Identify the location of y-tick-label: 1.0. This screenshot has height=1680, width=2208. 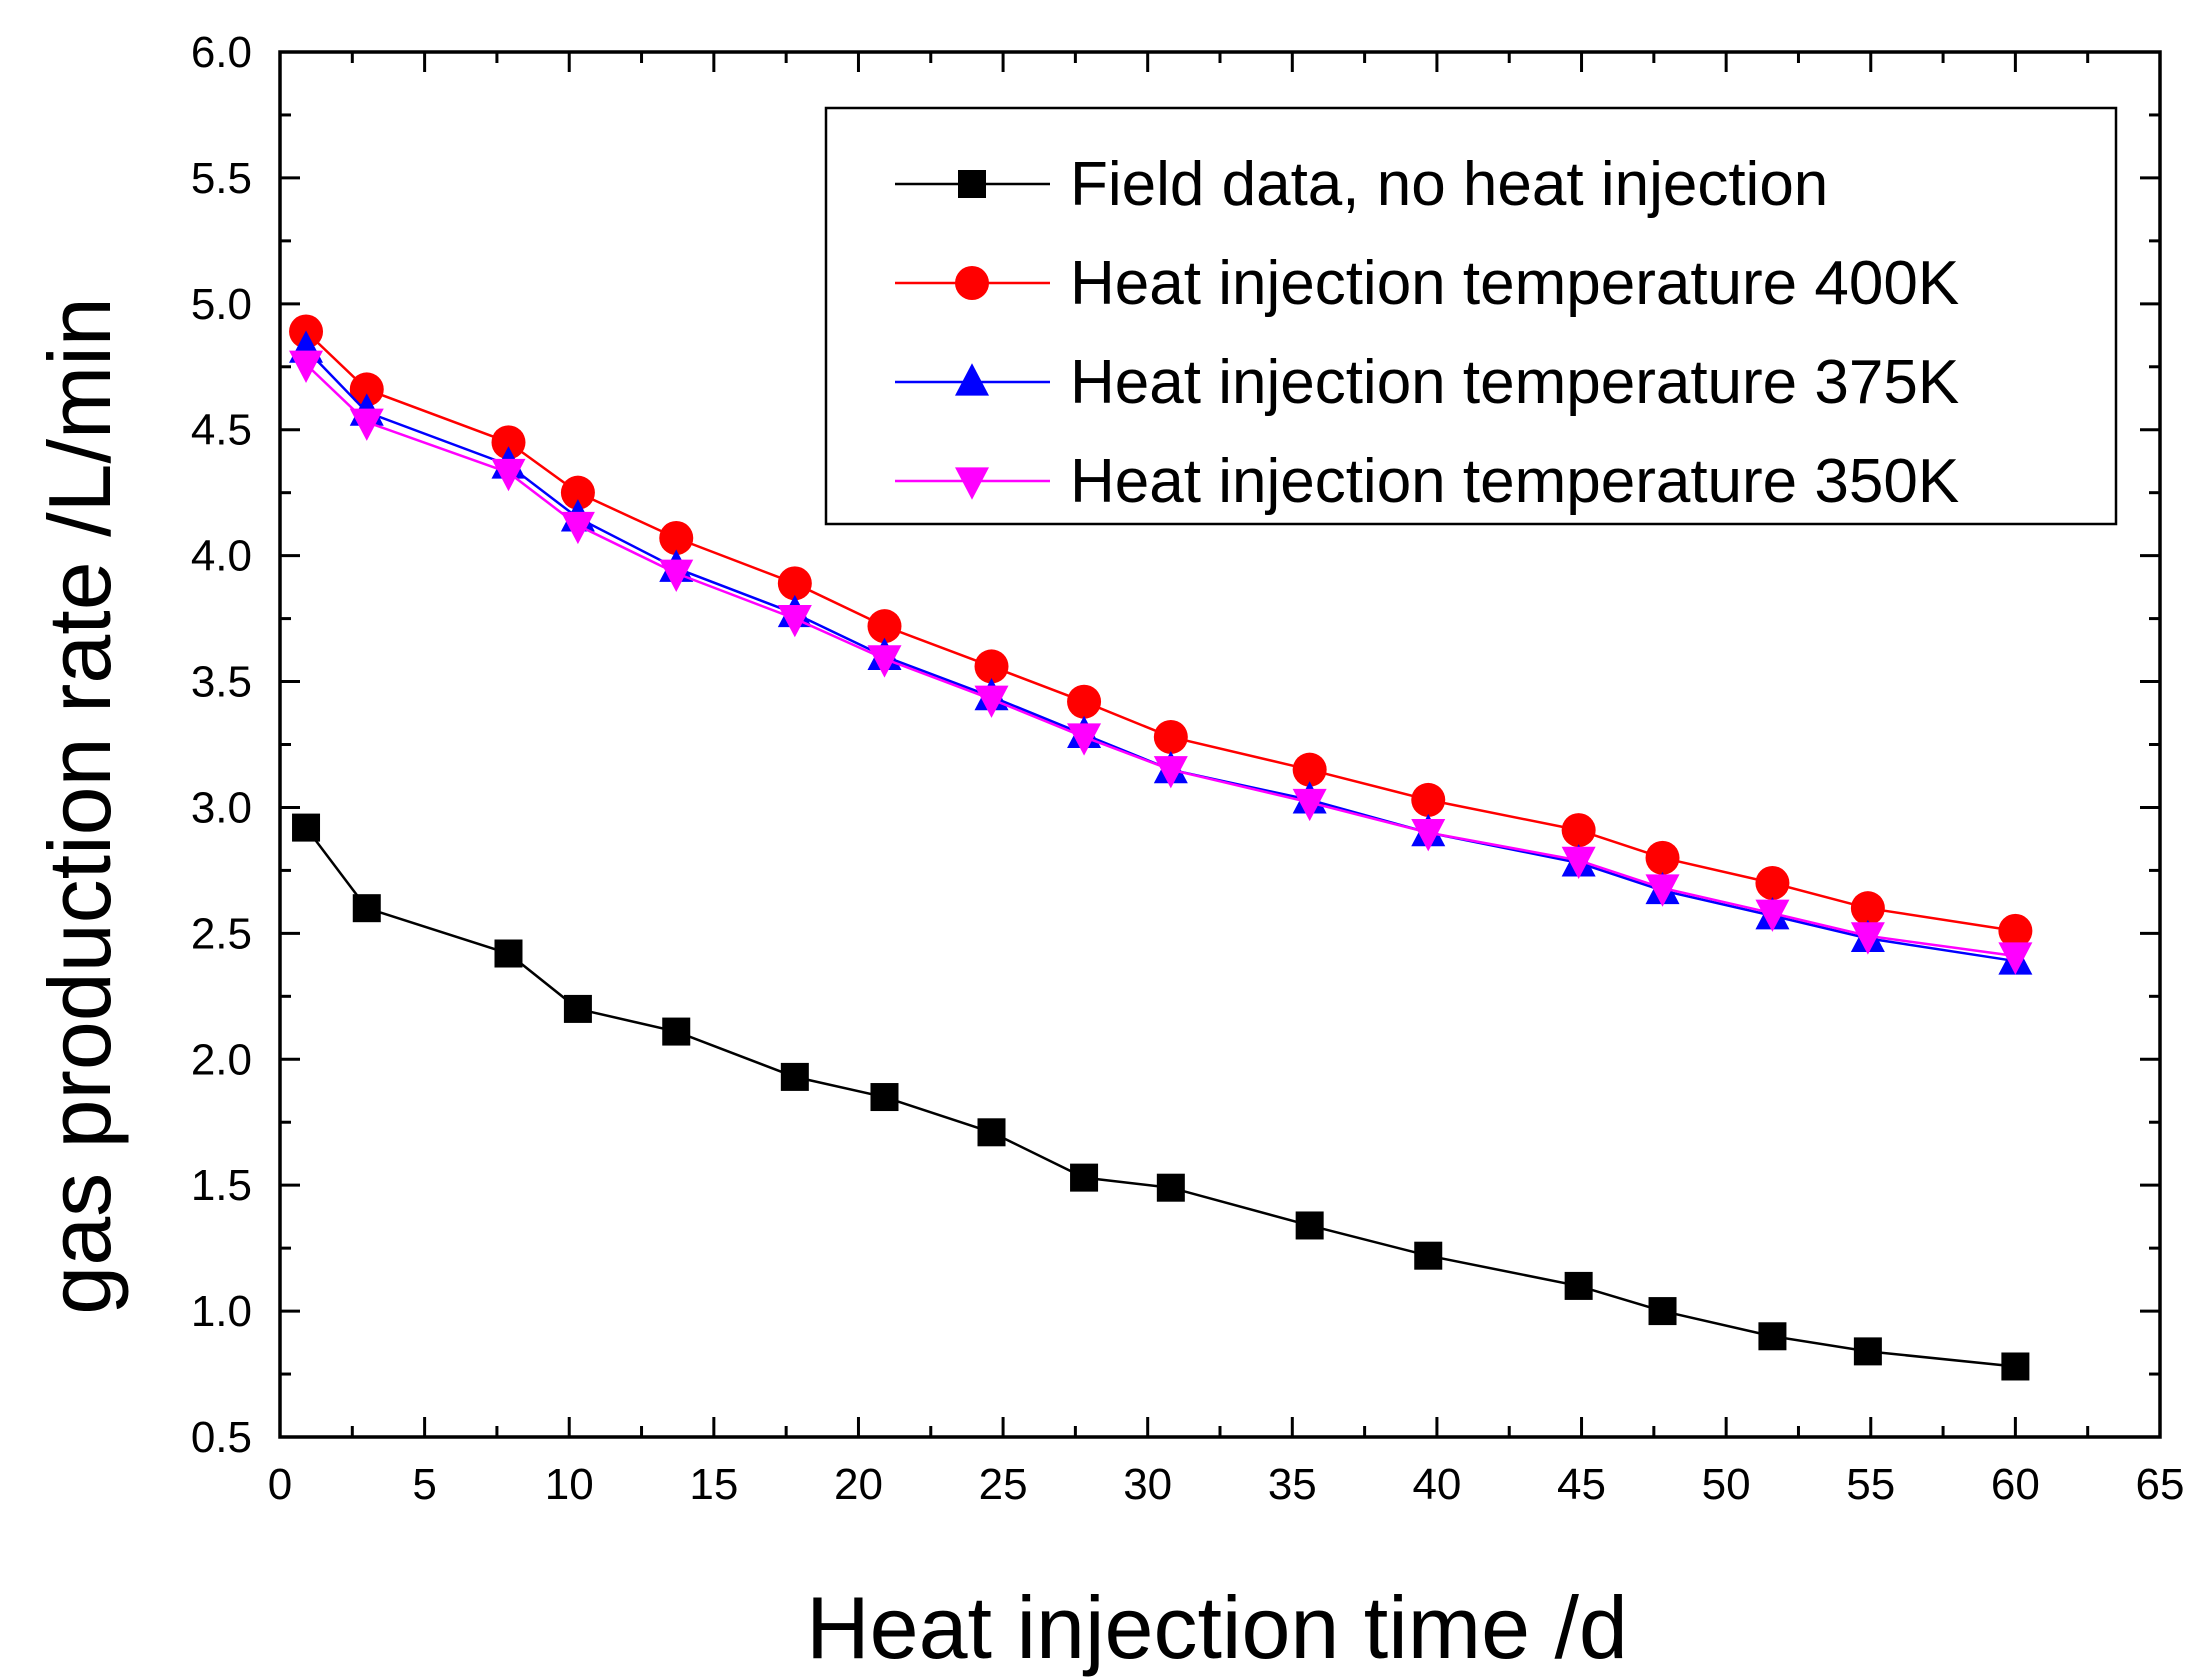
(221, 1311).